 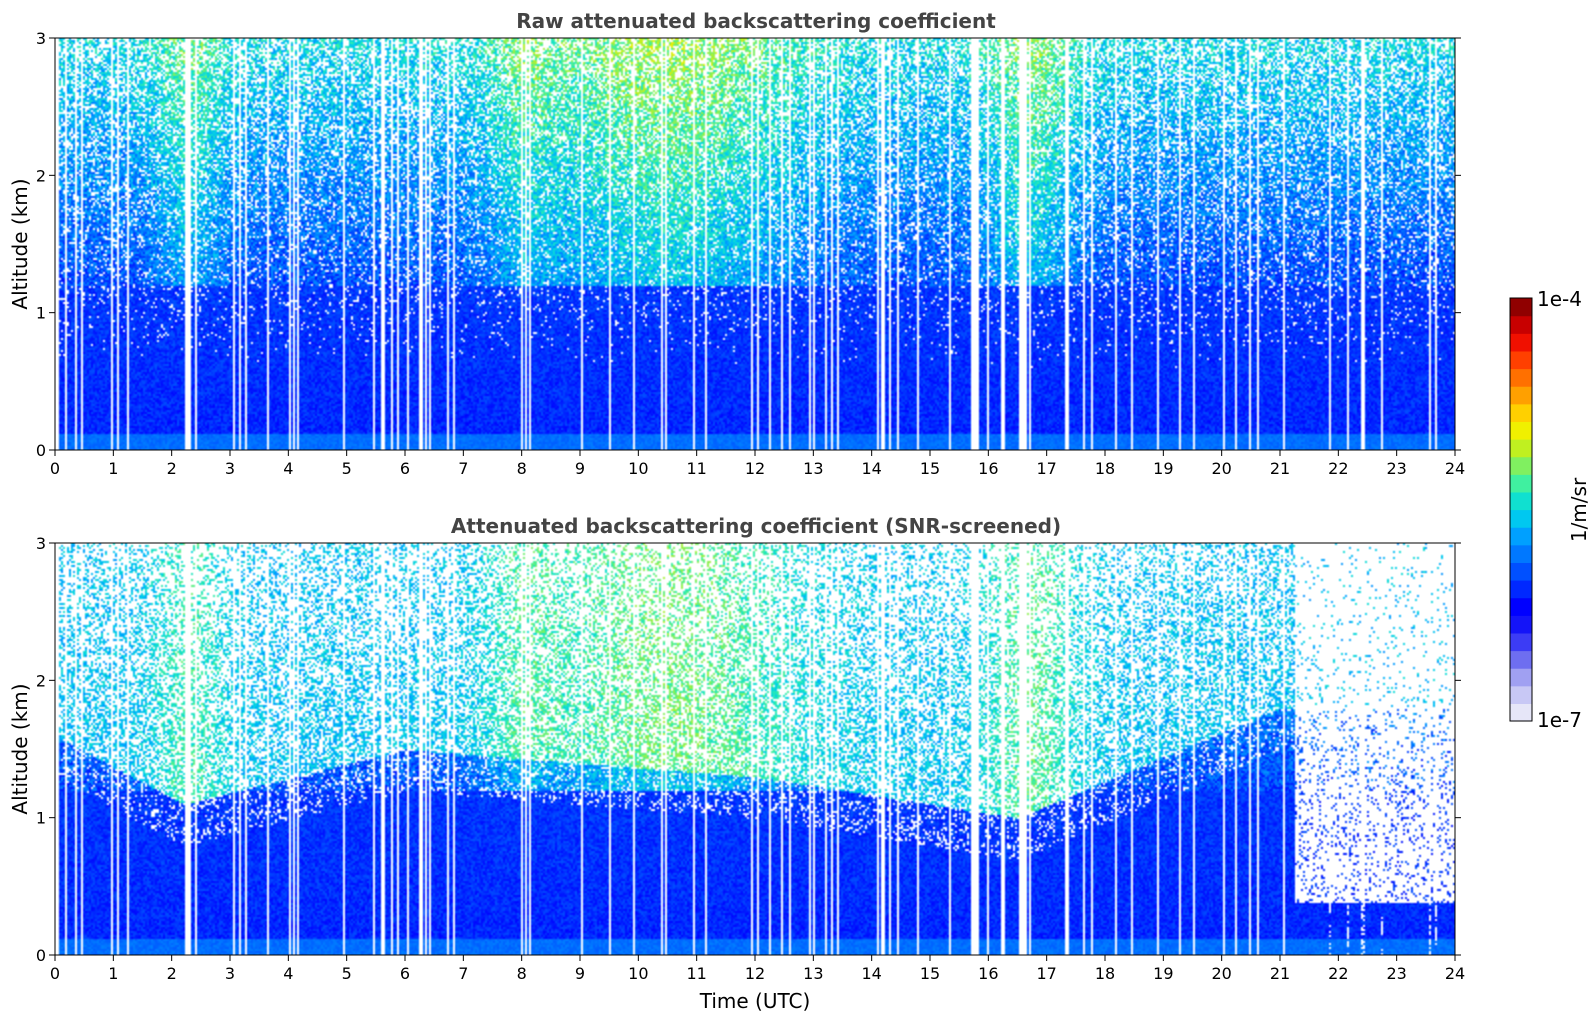 I want to click on x-axis-label: Time (UTC), so click(x=755, y=1001).